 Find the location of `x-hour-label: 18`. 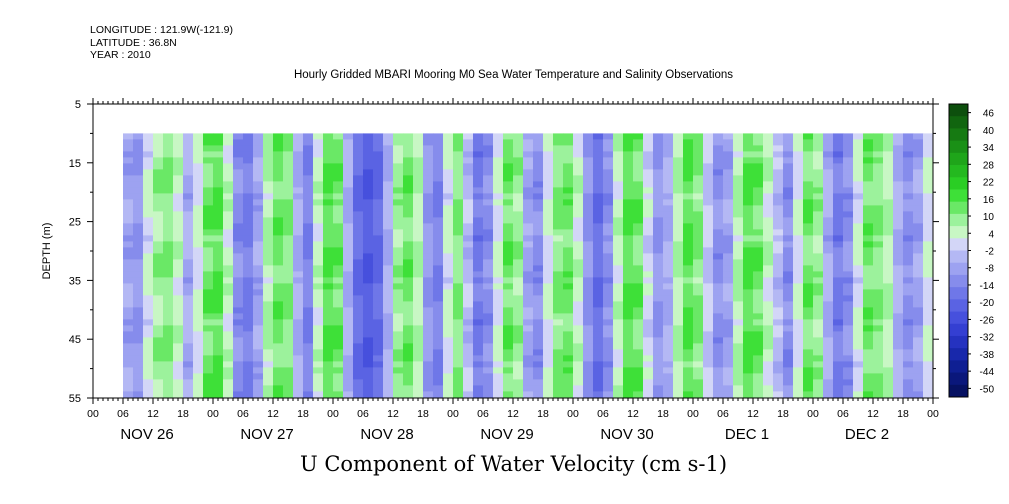

x-hour-label: 18 is located at coordinates (663, 414).